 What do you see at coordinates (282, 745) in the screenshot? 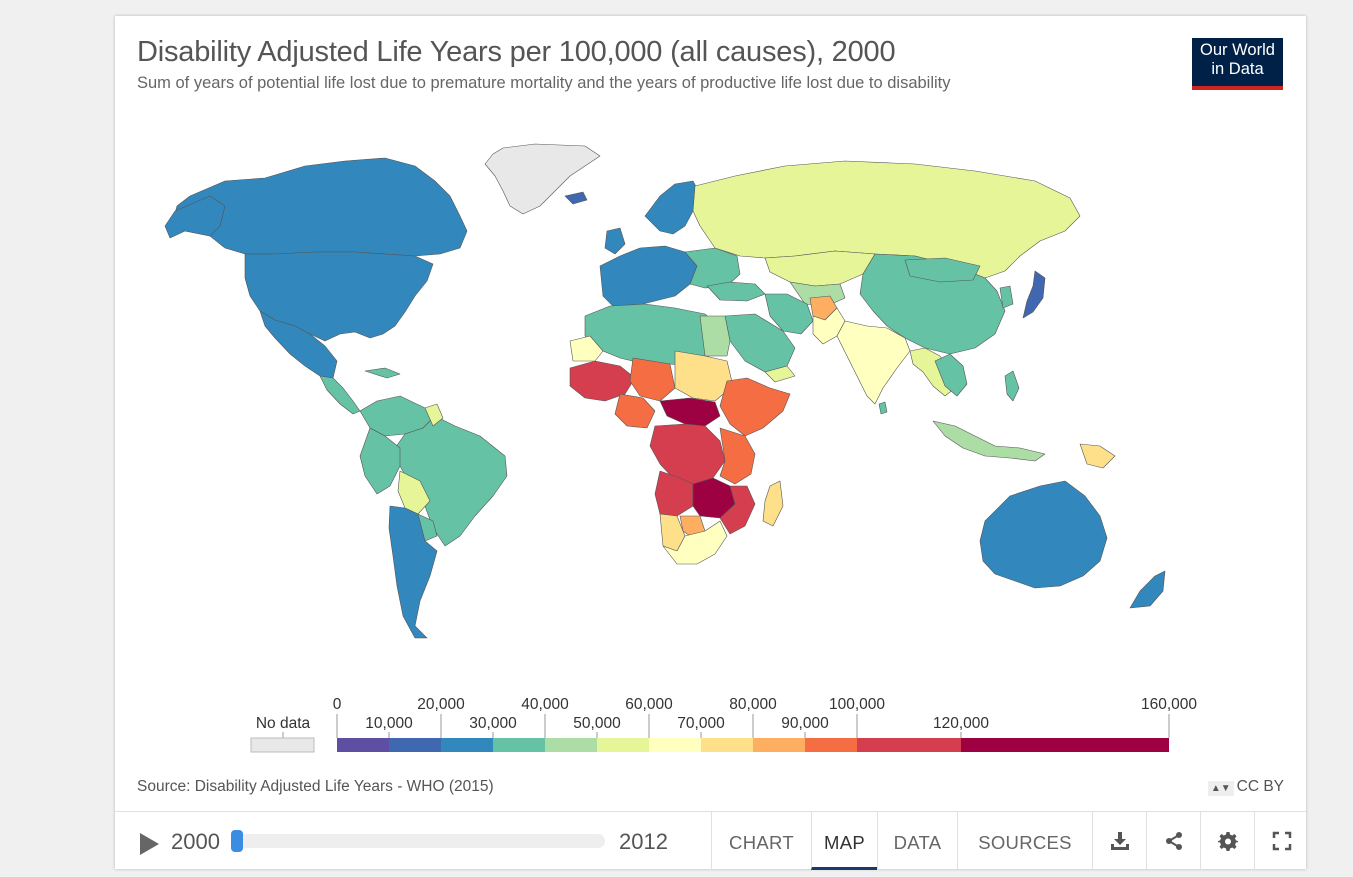
I see `legend-no-data-swatch` at bounding box center [282, 745].